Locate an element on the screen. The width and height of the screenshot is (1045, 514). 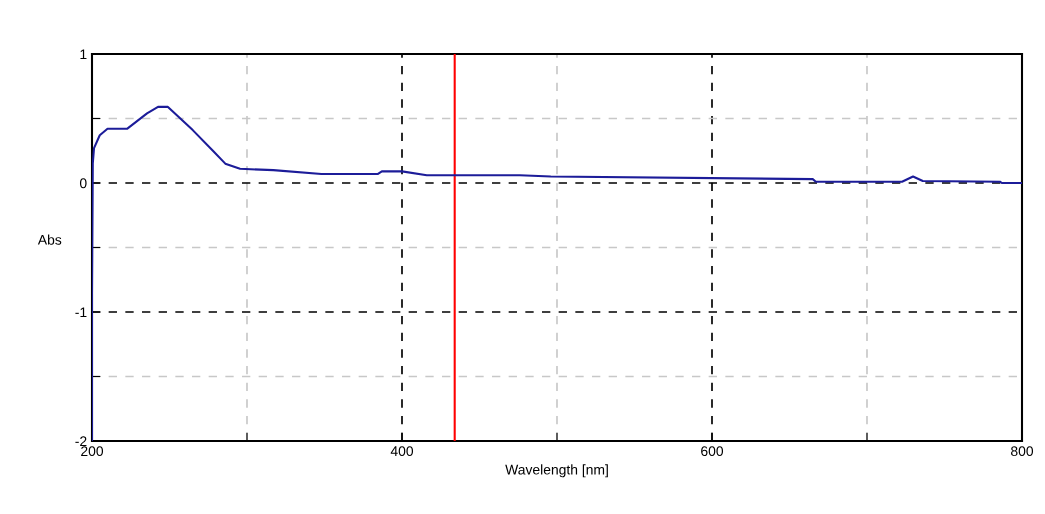
y-tick-label: -2 is located at coordinates (81, 441).